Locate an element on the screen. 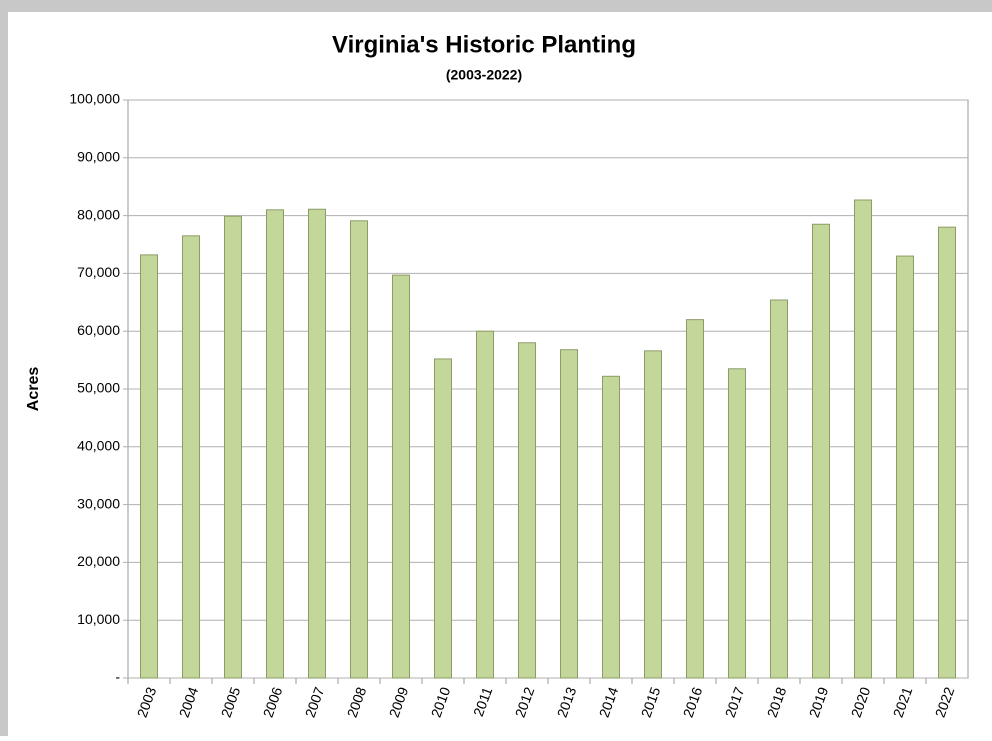 The height and width of the screenshot is (741, 992). y-tick-label: 70,000 is located at coordinates (98, 272).